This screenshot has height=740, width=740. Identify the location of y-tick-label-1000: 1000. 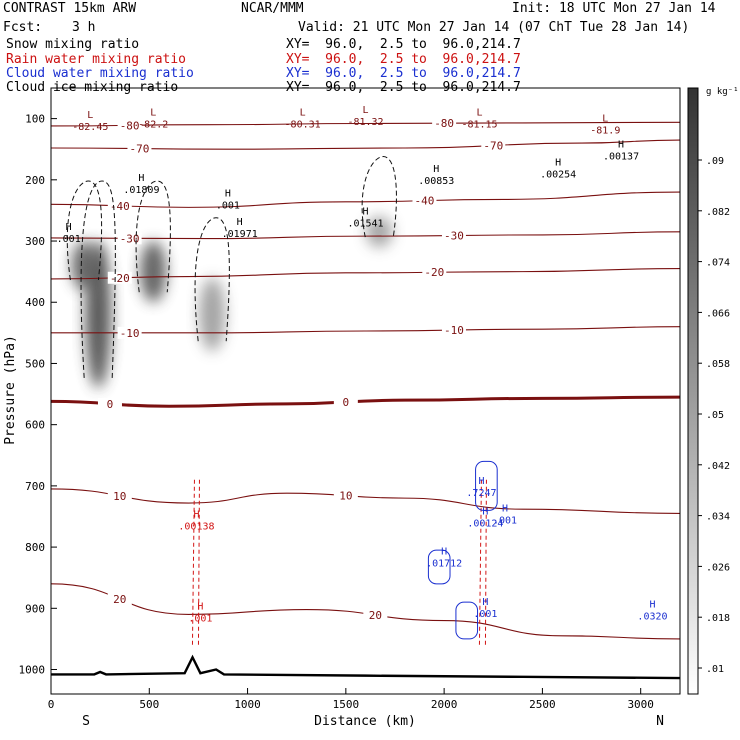
(32, 670).